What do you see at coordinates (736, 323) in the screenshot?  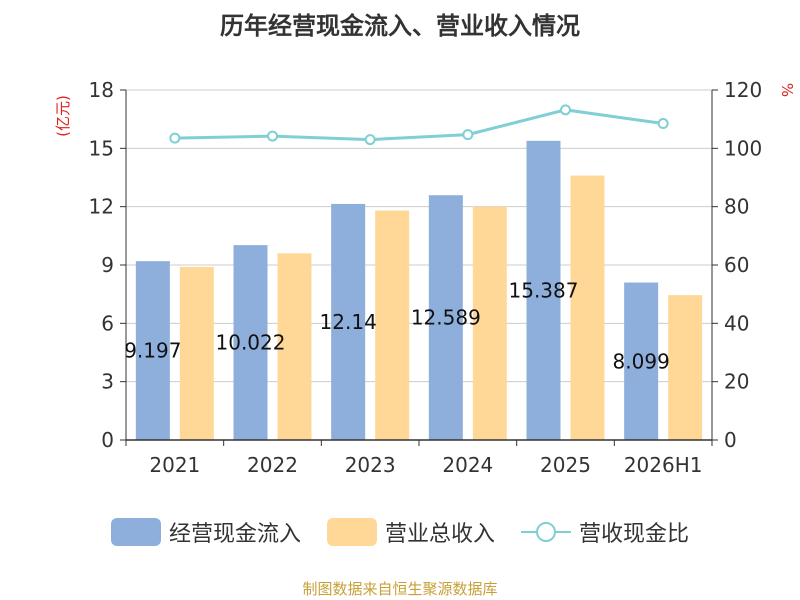 I see `right-tick-label: 40` at bounding box center [736, 323].